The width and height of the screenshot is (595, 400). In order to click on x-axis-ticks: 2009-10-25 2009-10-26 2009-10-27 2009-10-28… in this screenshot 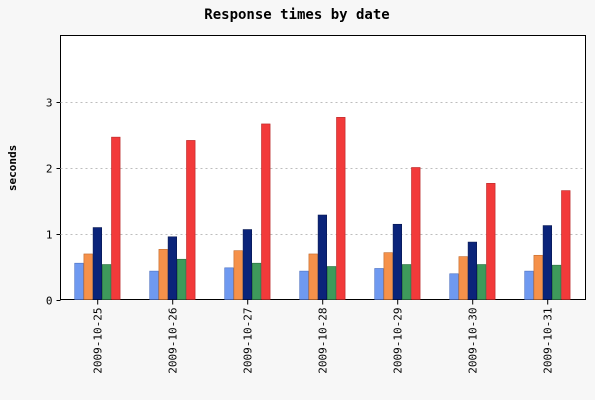, I will do `click(323, 336)`.